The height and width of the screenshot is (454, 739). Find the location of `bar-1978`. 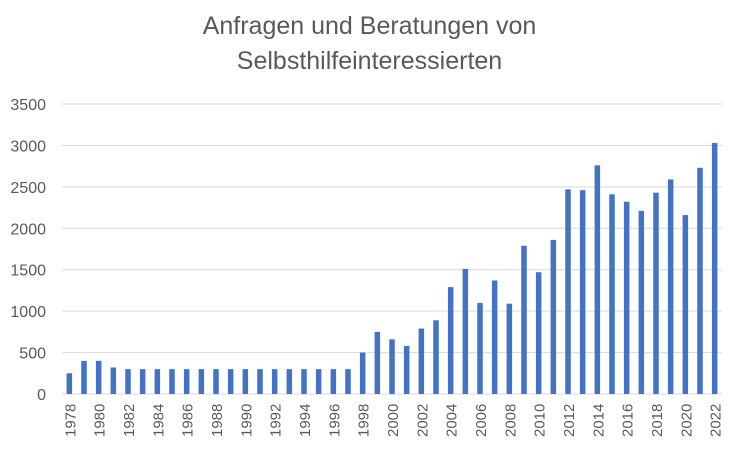

bar-1978 is located at coordinates (69, 383).